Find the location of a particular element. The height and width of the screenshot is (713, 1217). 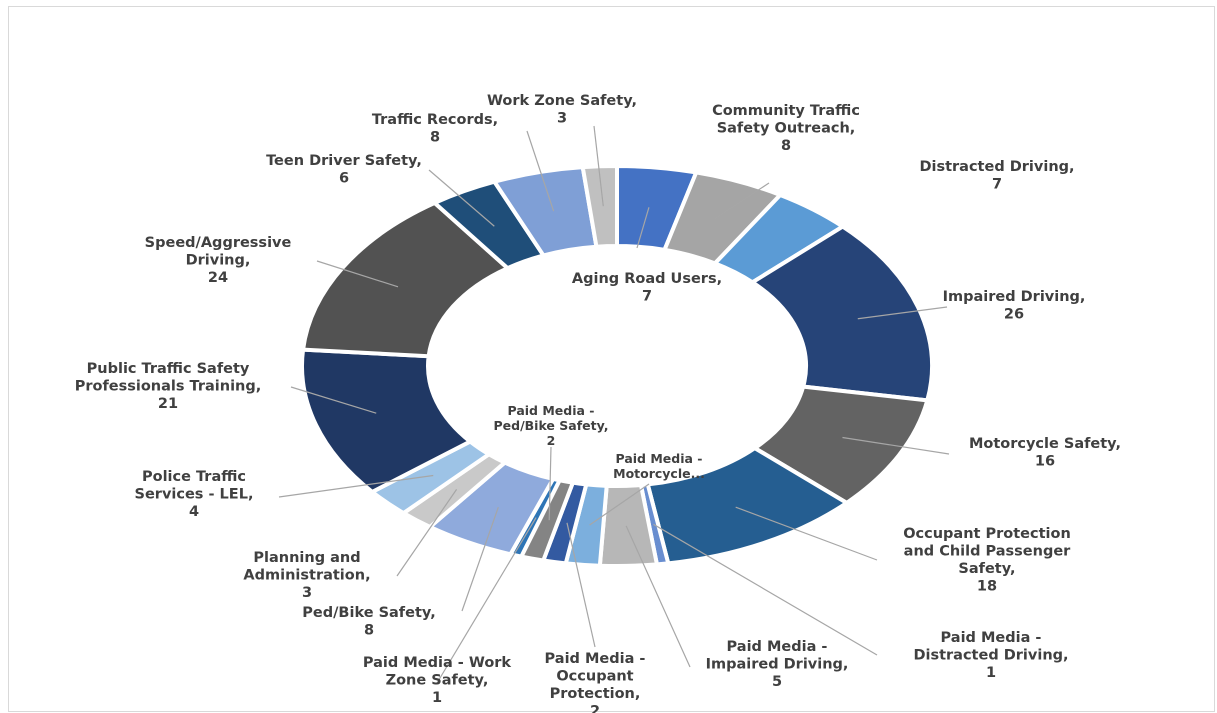

data-label-impaired-driving: Impaired Driving, 26 is located at coordinates (1014, 306).